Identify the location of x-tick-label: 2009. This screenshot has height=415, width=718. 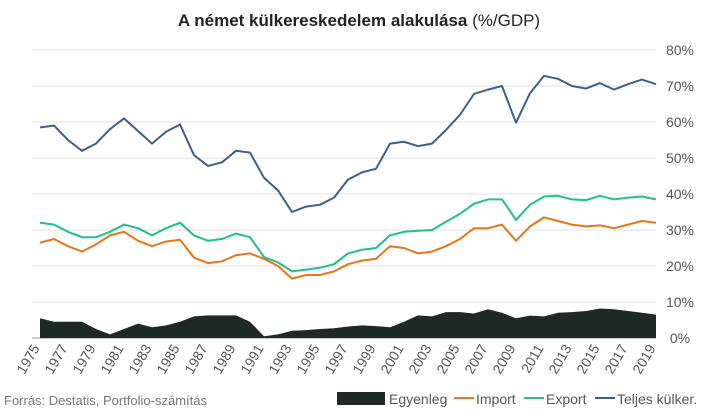
(504, 358).